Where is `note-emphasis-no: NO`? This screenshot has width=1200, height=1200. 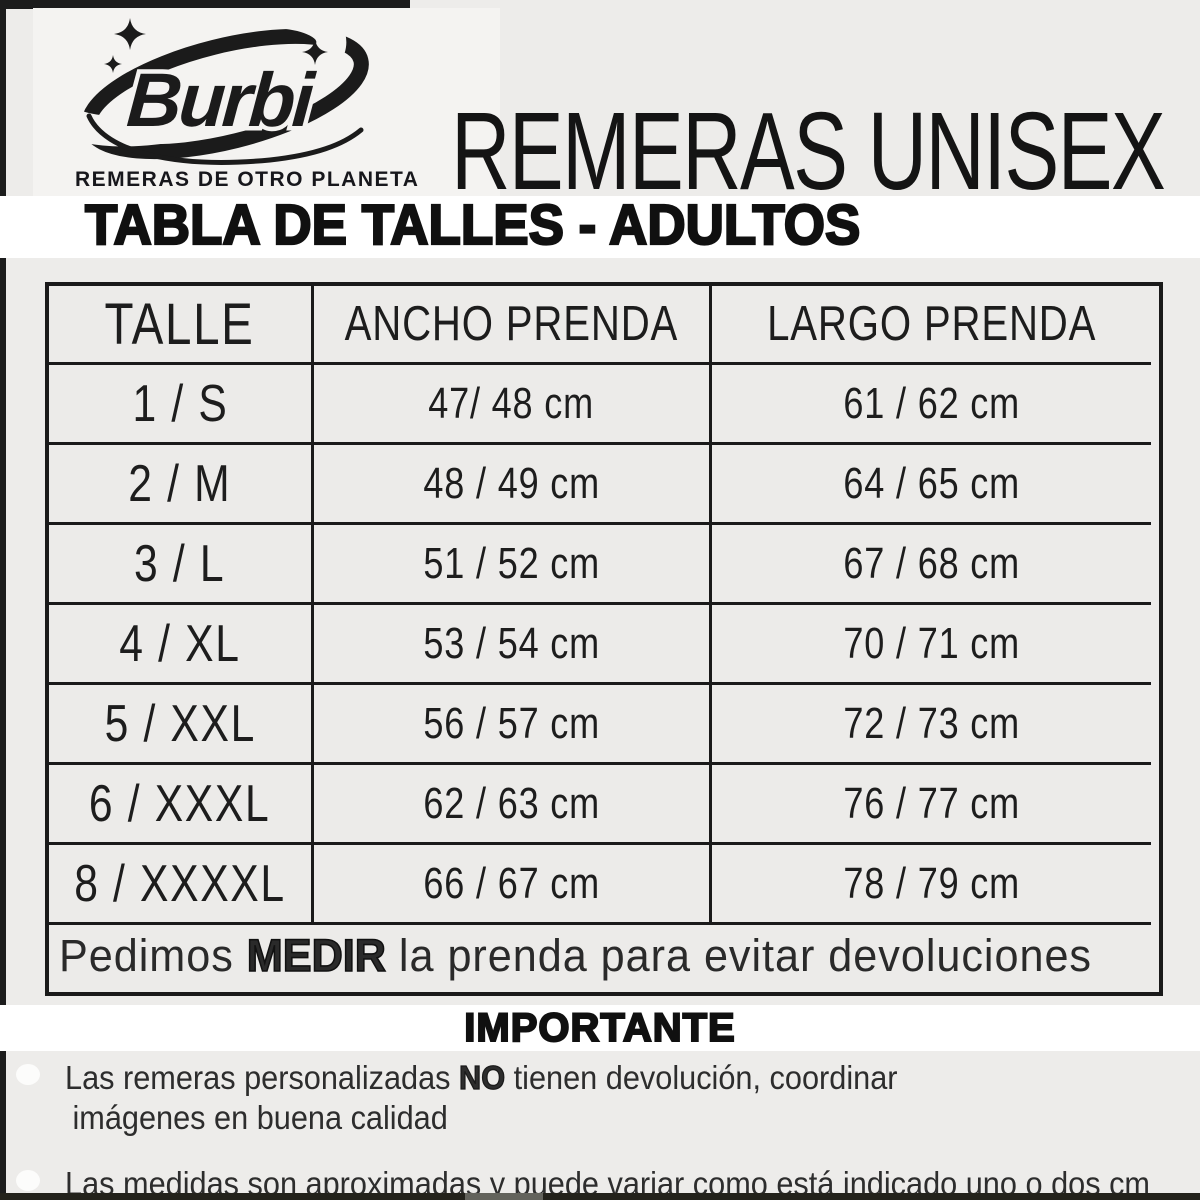 note-emphasis-no: NO is located at coordinates (482, 1077).